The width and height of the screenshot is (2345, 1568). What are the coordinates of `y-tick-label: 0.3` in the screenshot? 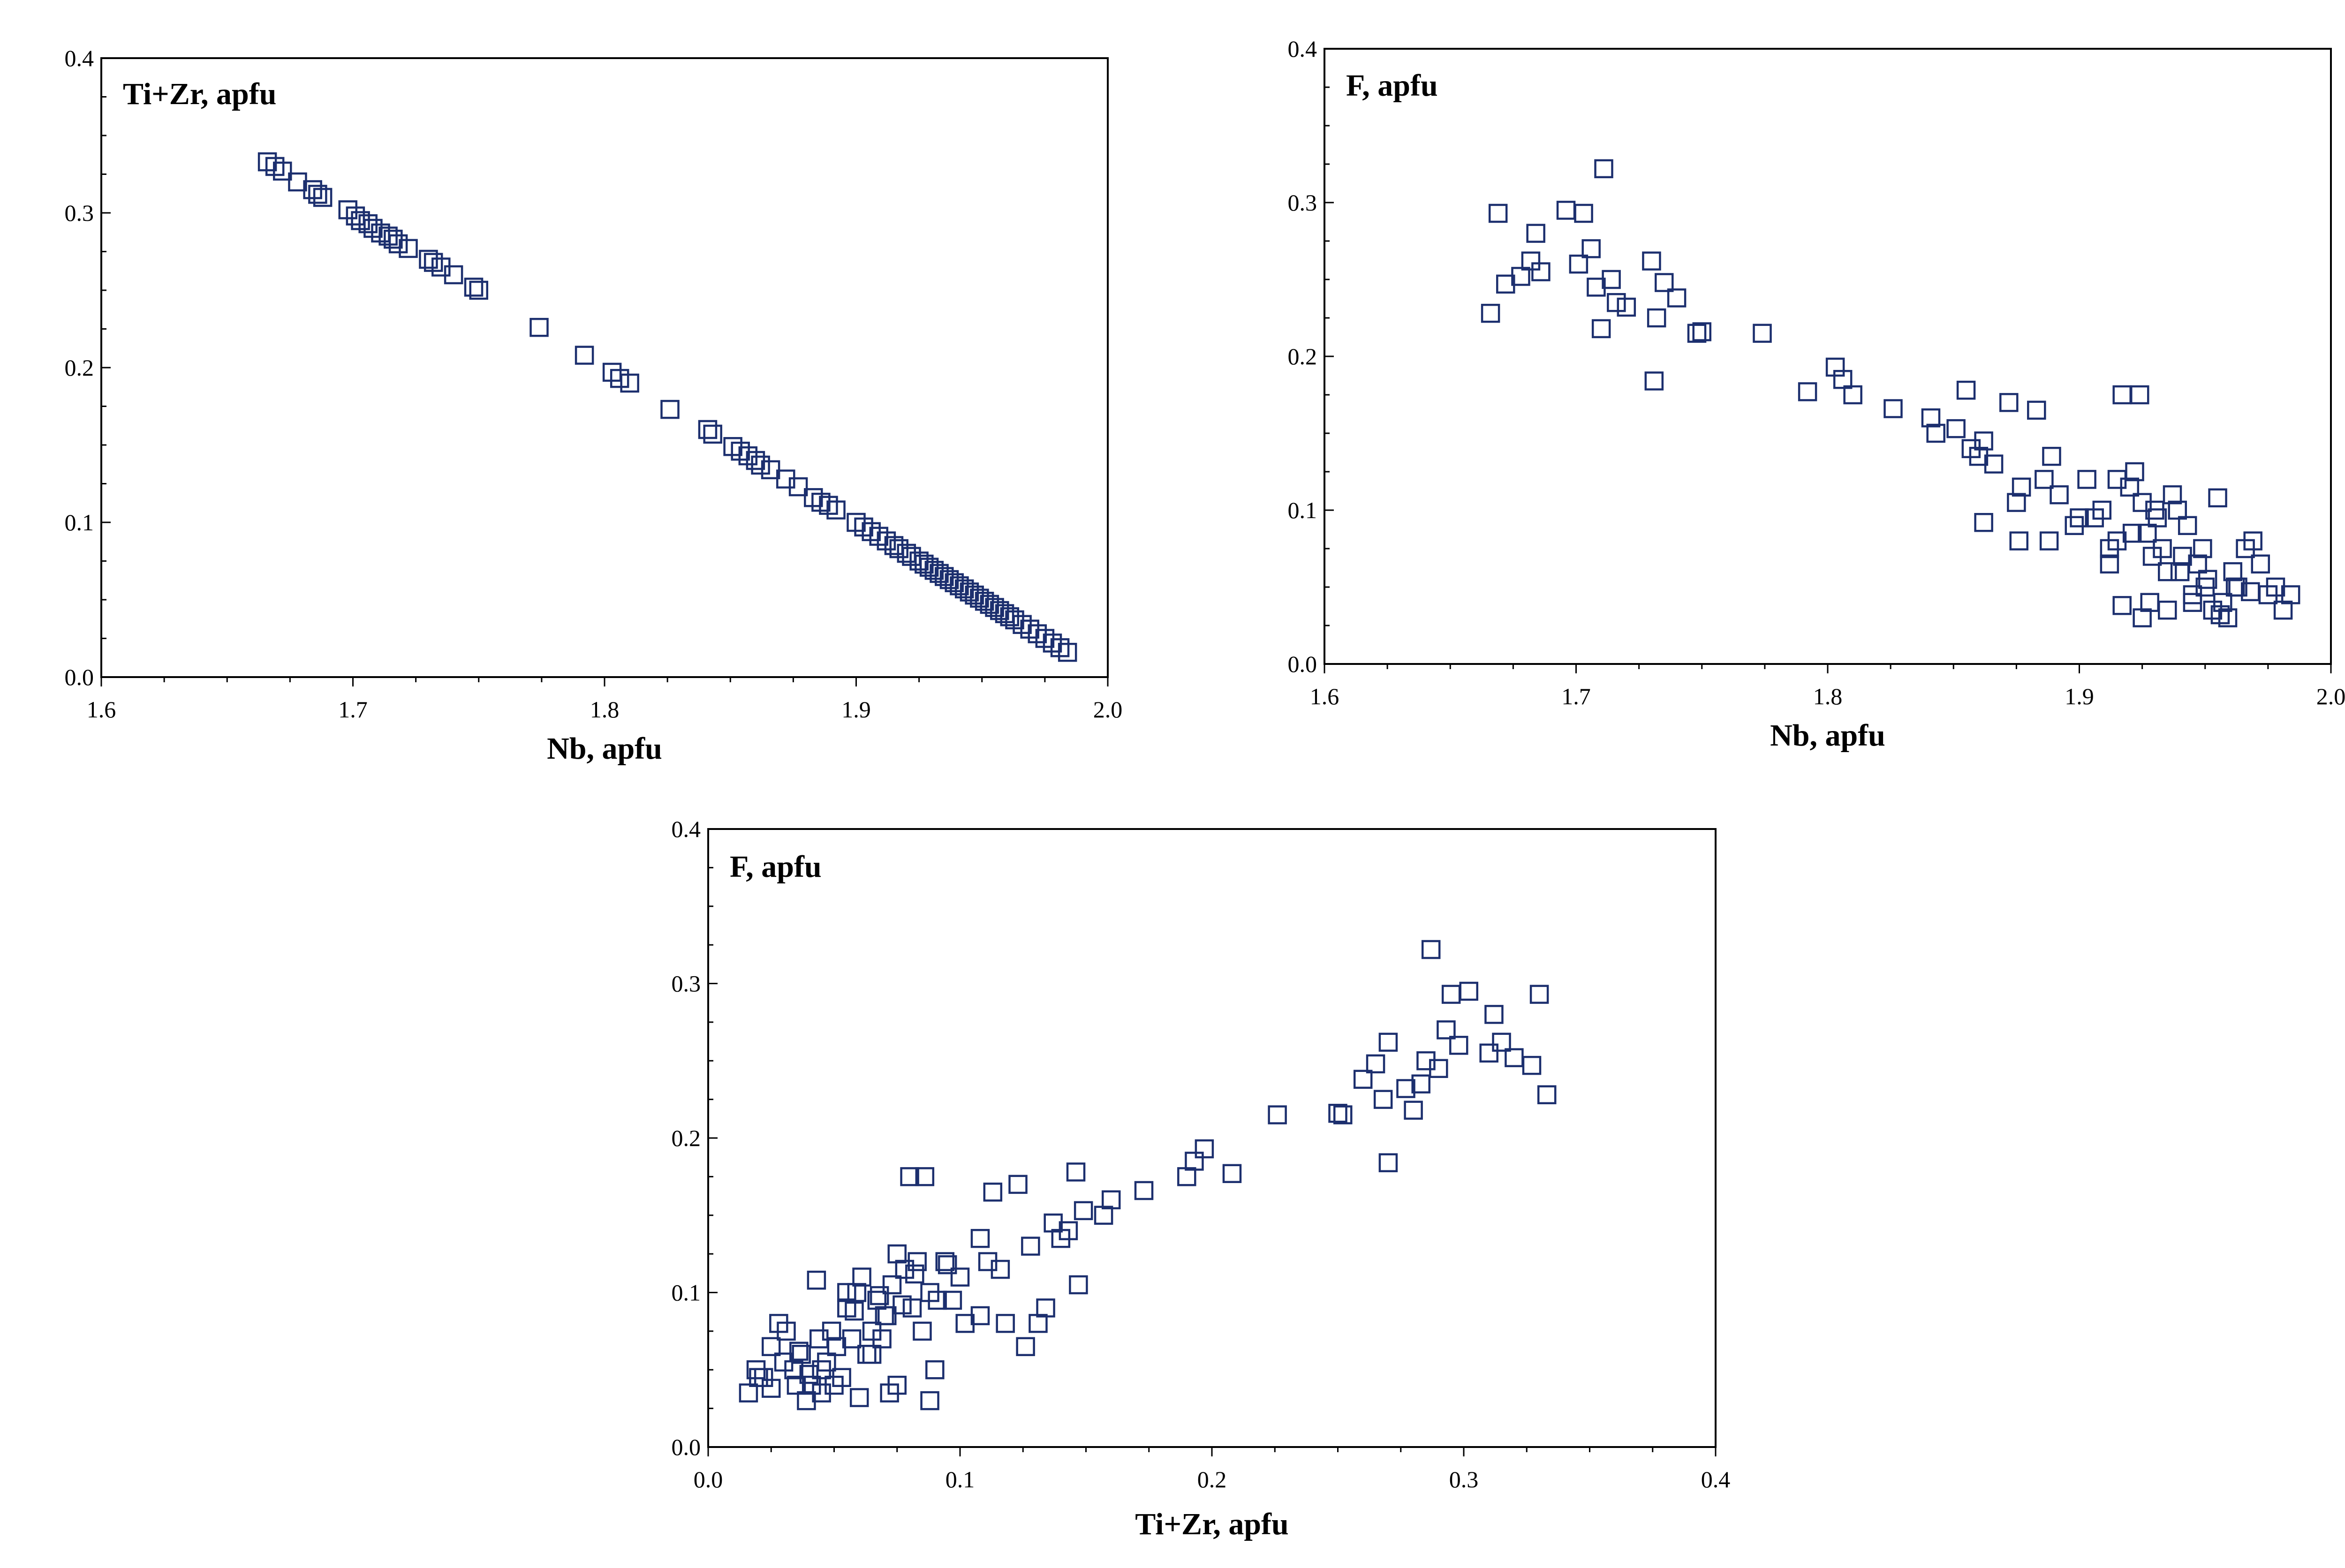 It's located at (1302, 203).